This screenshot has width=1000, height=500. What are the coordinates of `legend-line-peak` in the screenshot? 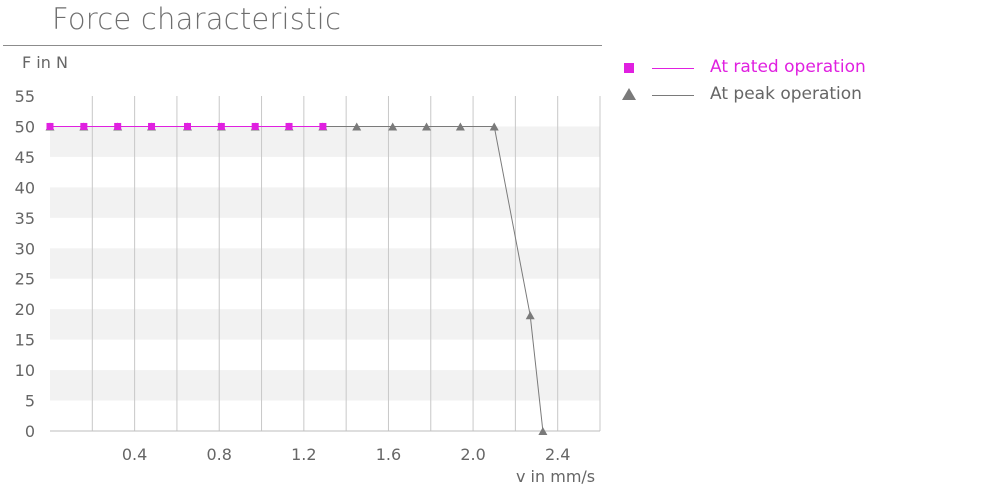 It's located at (673, 95).